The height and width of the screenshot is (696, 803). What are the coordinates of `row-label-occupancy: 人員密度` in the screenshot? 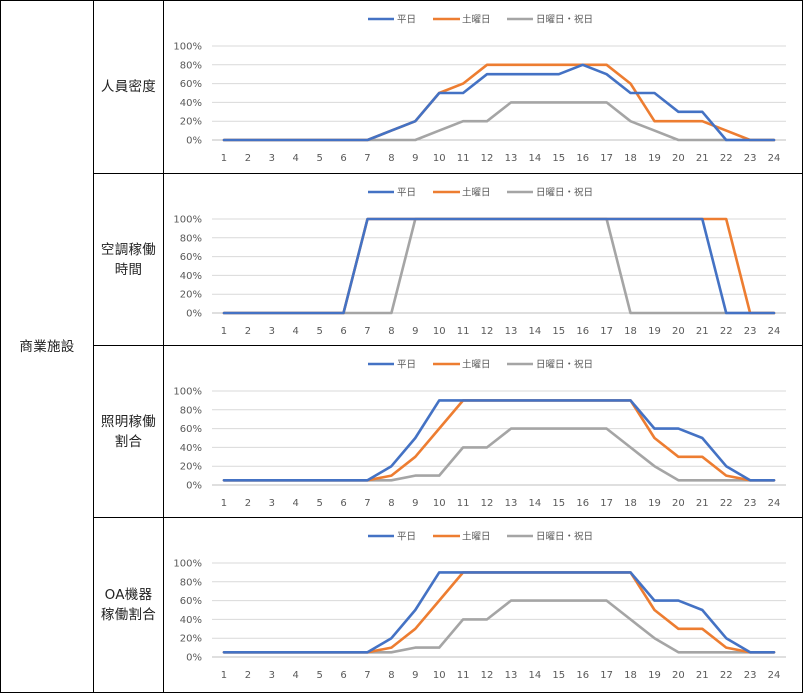 It's located at (128, 87).